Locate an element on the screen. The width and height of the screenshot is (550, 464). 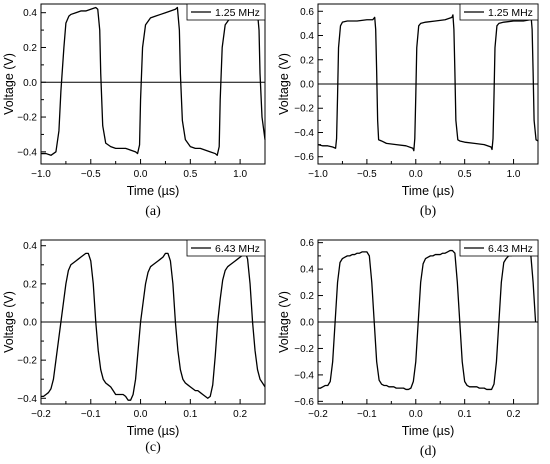
panel-label-d: (d) is located at coordinates (428, 451).